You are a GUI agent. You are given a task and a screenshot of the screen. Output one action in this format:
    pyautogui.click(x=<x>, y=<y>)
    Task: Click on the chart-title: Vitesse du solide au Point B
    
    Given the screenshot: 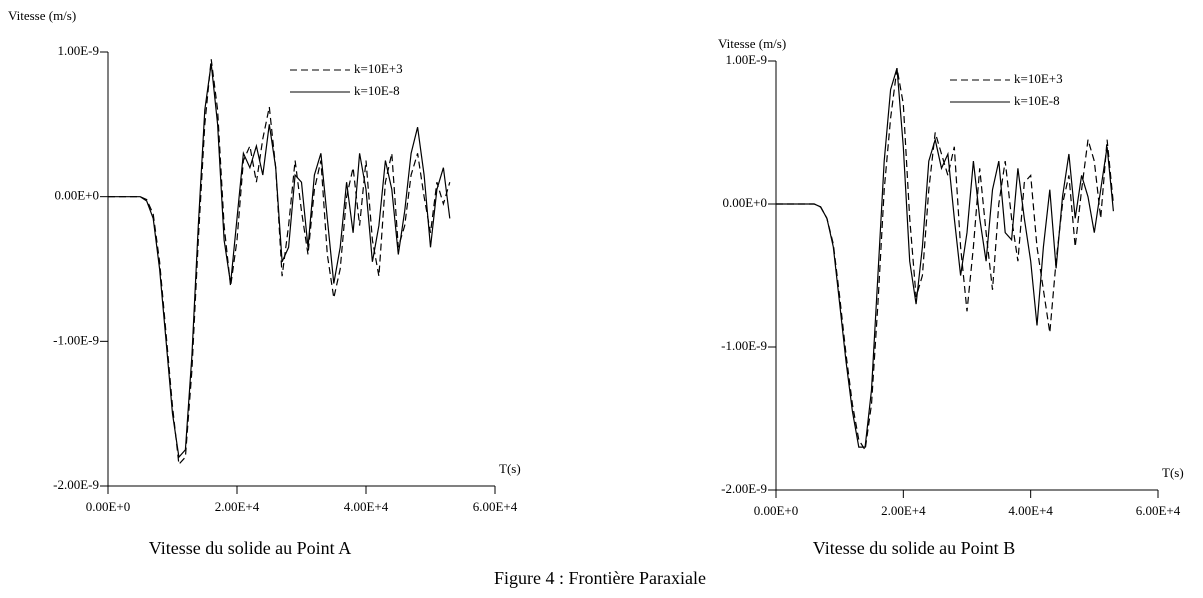 What is the action you would take?
    pyautogui.click(x=914, y=548)
    